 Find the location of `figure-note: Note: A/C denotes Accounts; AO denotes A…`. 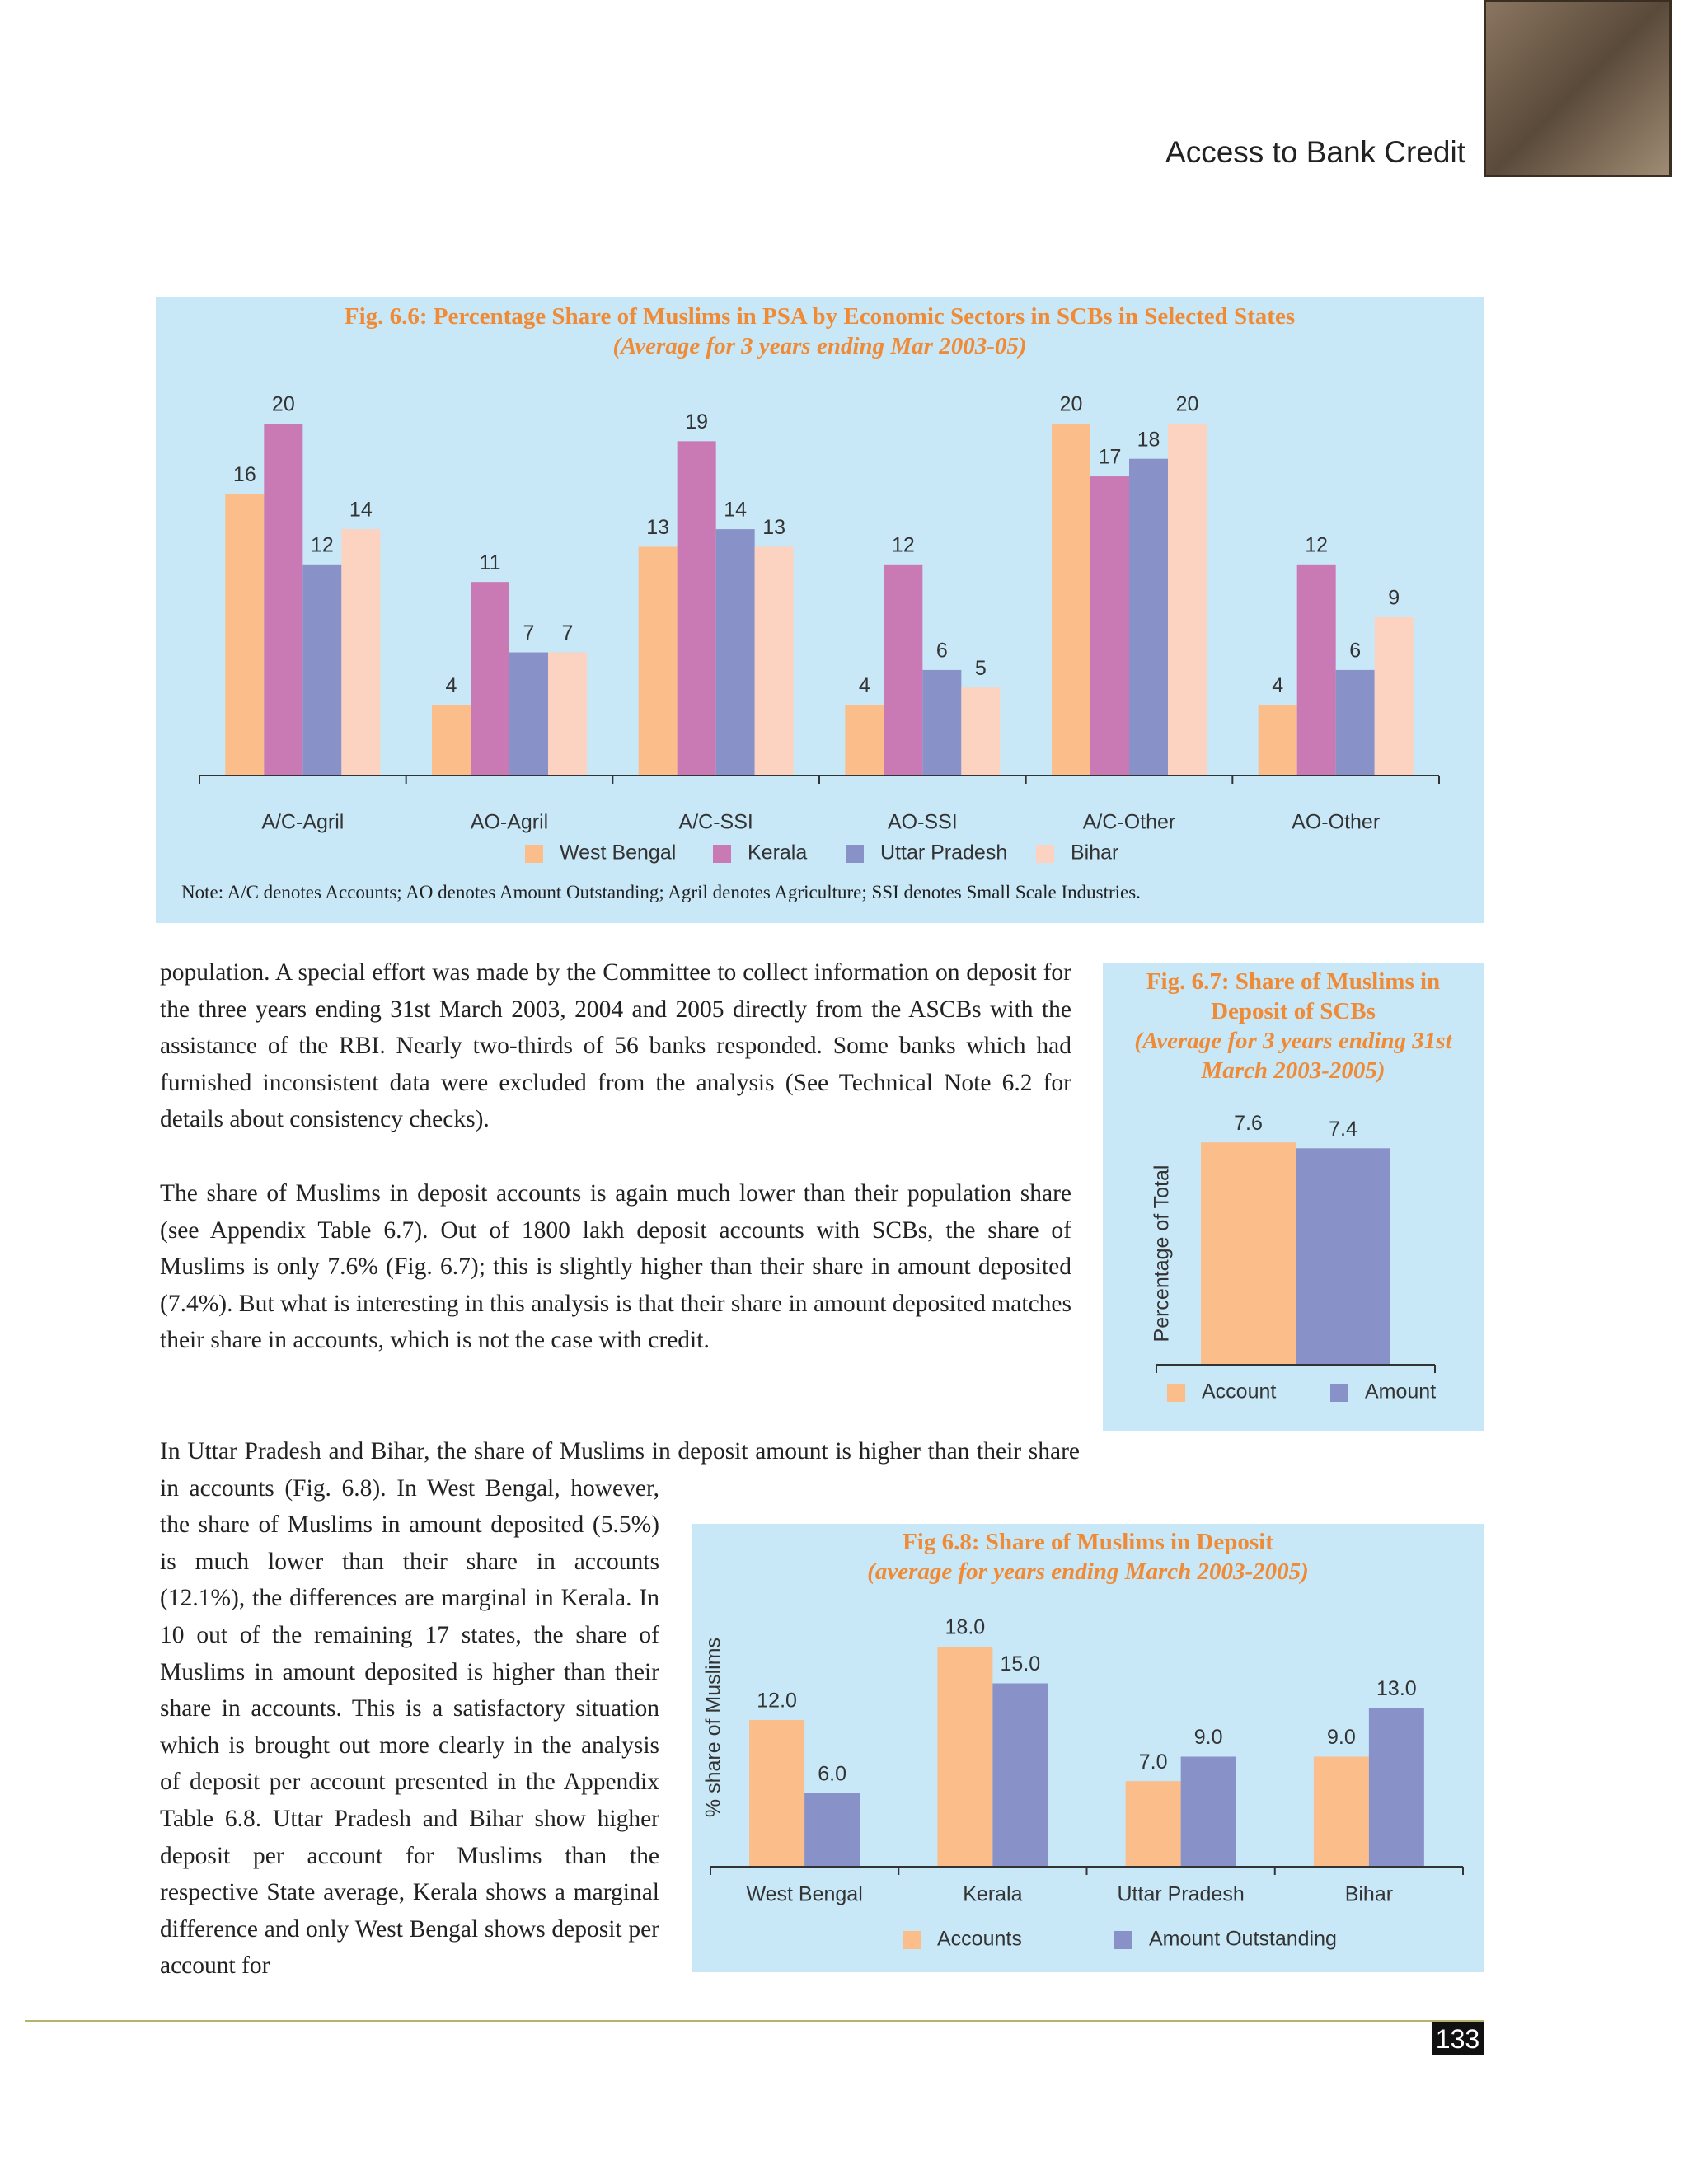

figure-note: Note: A/C denotes Accounts; AO denotes A… is located at coordinates (661, 892).